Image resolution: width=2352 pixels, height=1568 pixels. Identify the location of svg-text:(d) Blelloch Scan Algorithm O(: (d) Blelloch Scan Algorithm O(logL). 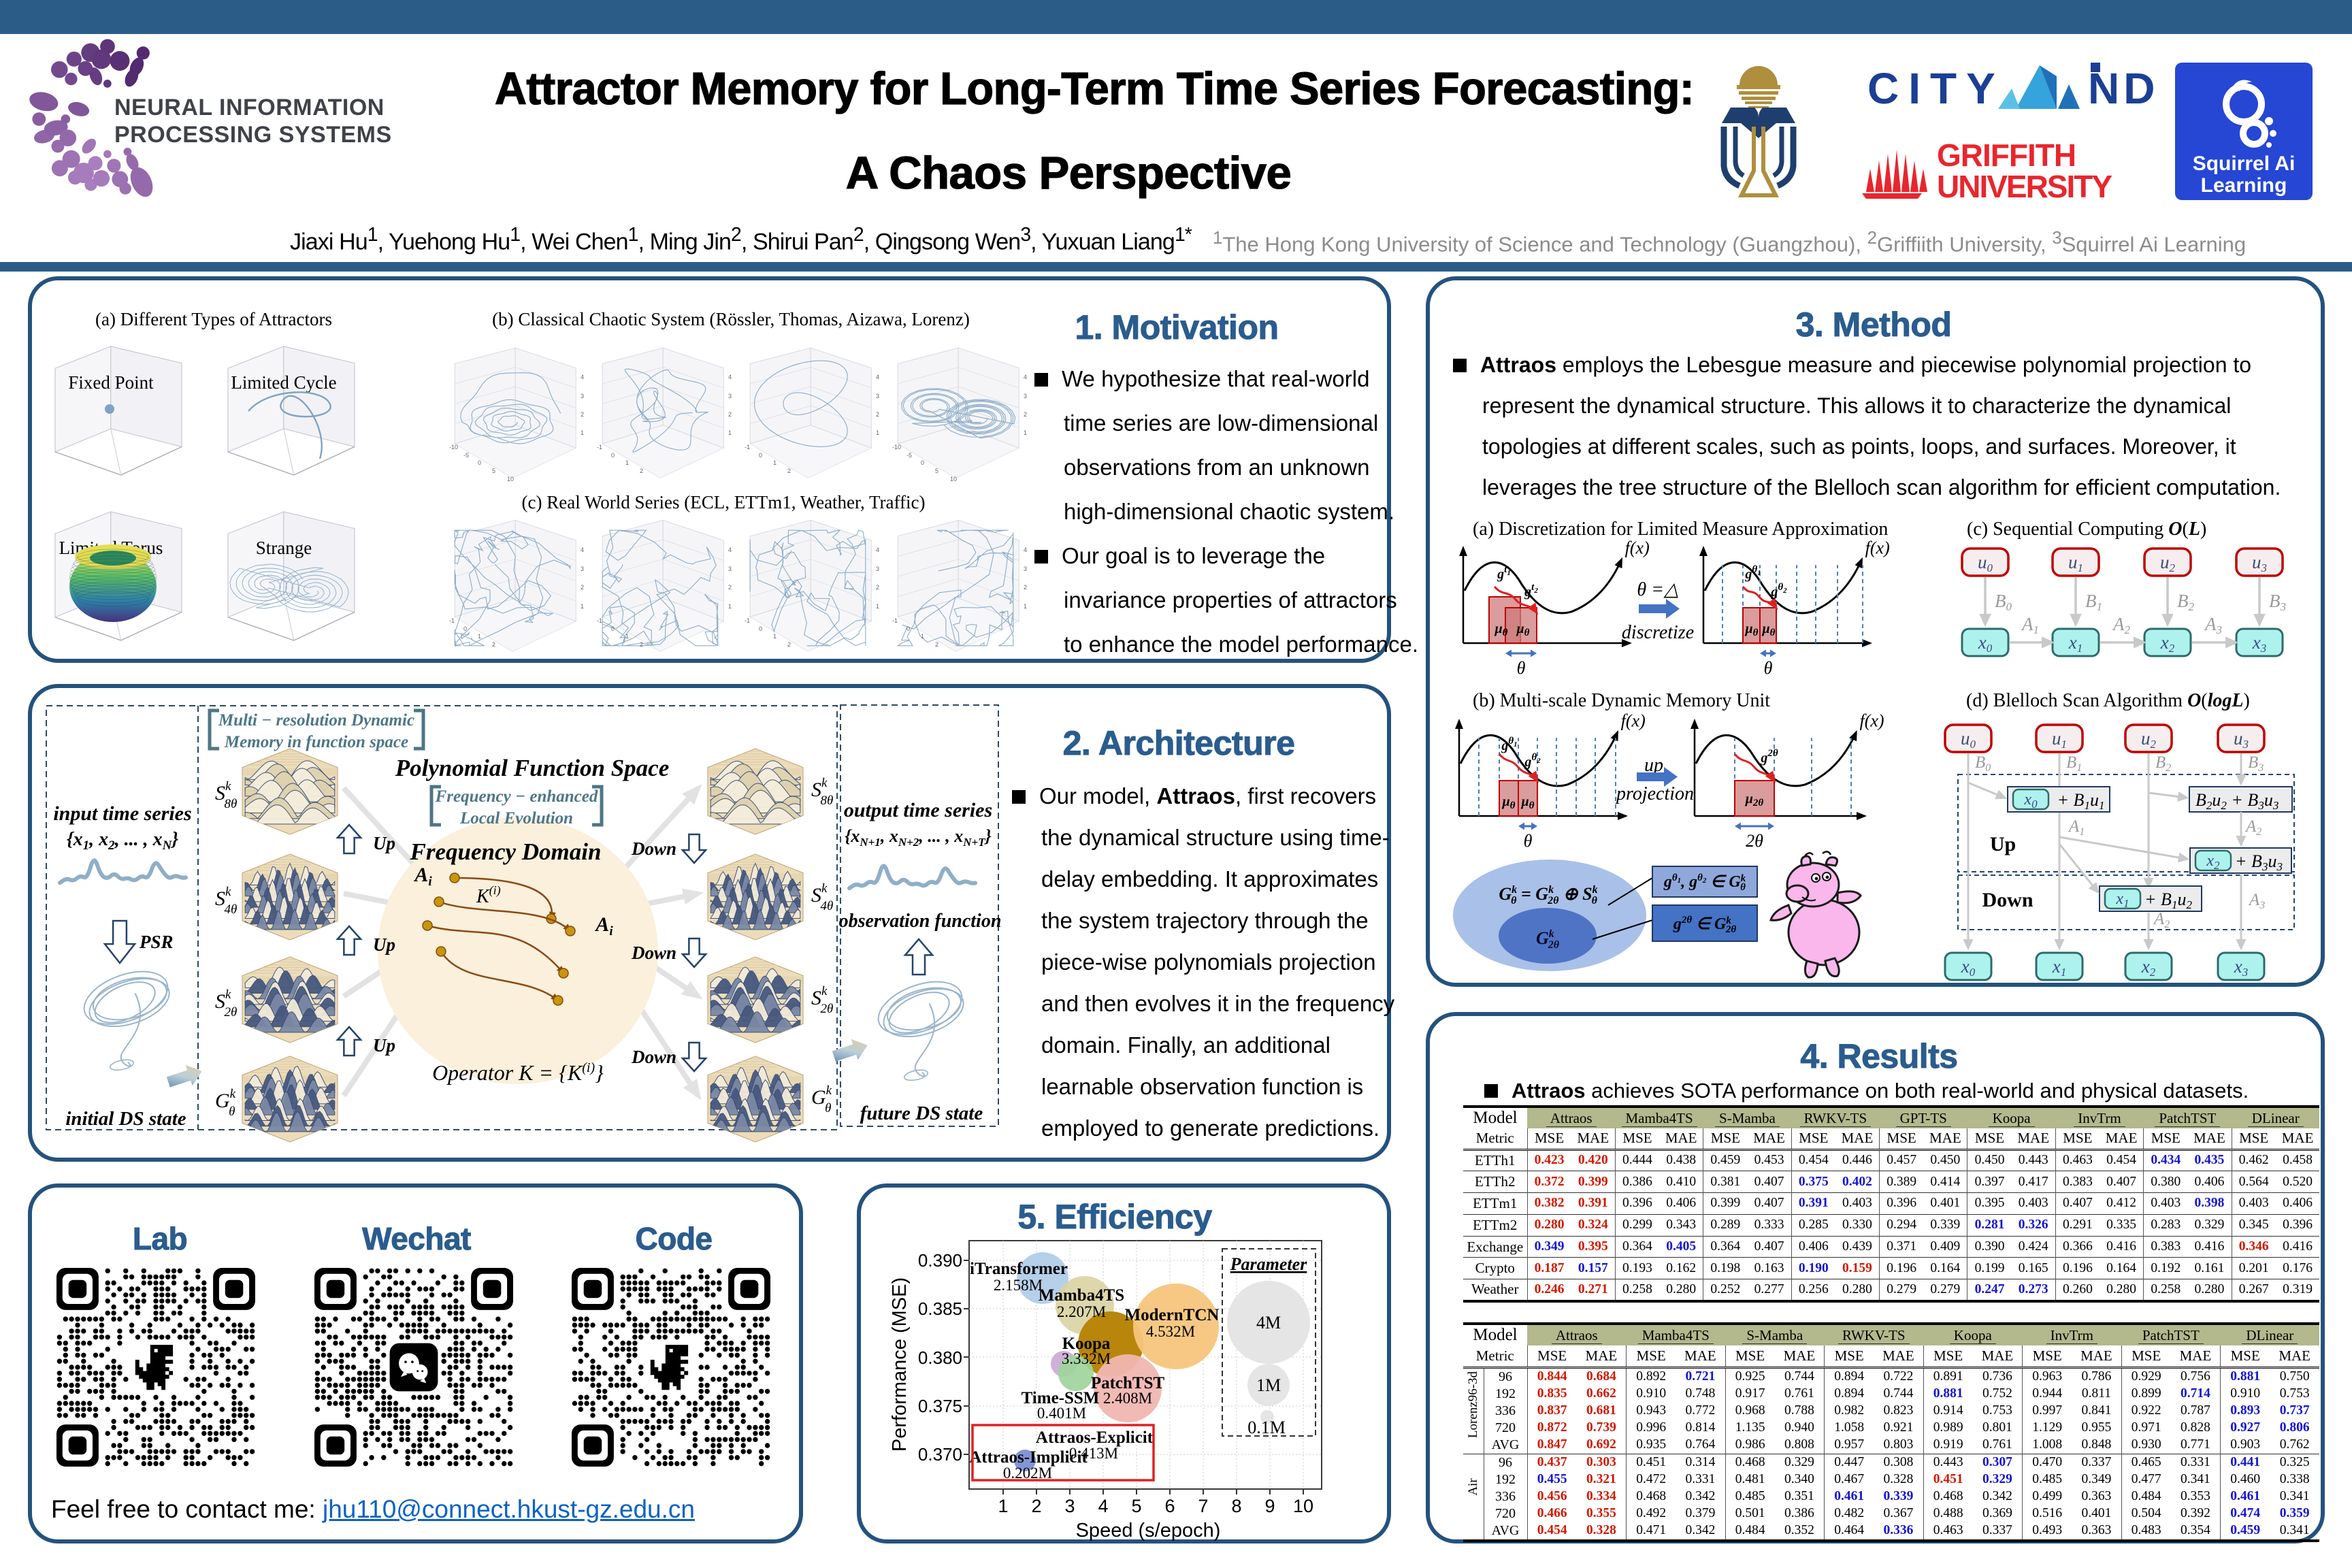
(2108, 701).